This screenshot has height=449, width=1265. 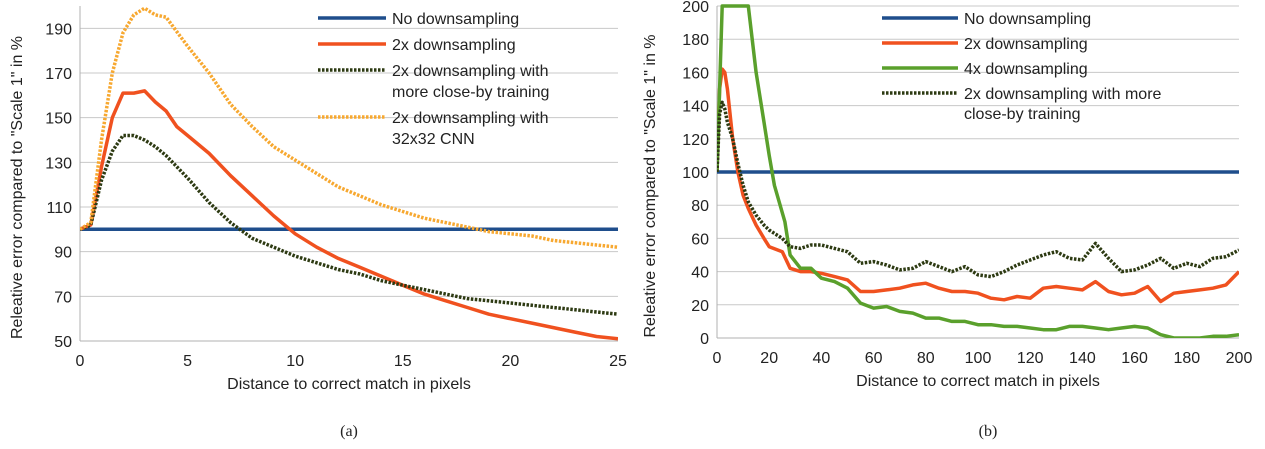 I want to click on x-tick-label: 100, so click(x=978, y=358).